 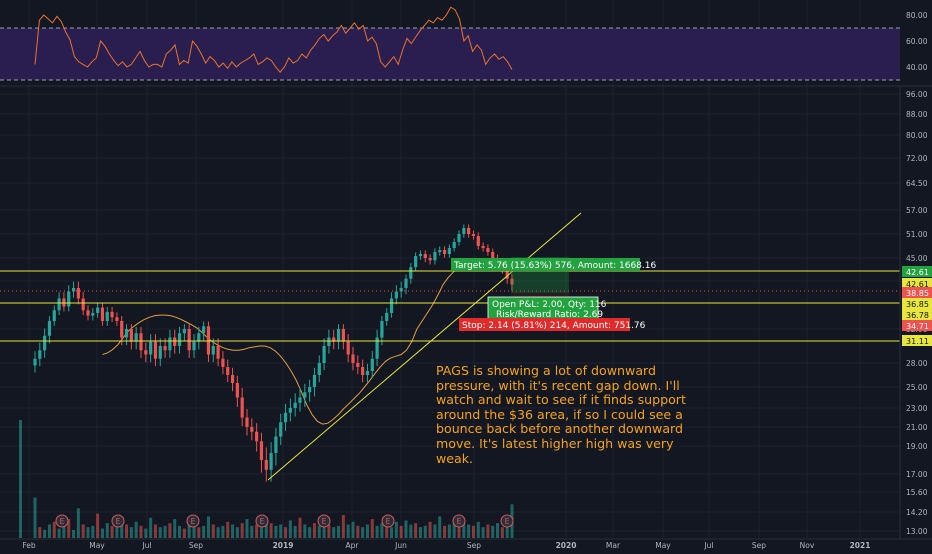 I want to click on price-tick-label: 96.00, so click(x=917, y=94).